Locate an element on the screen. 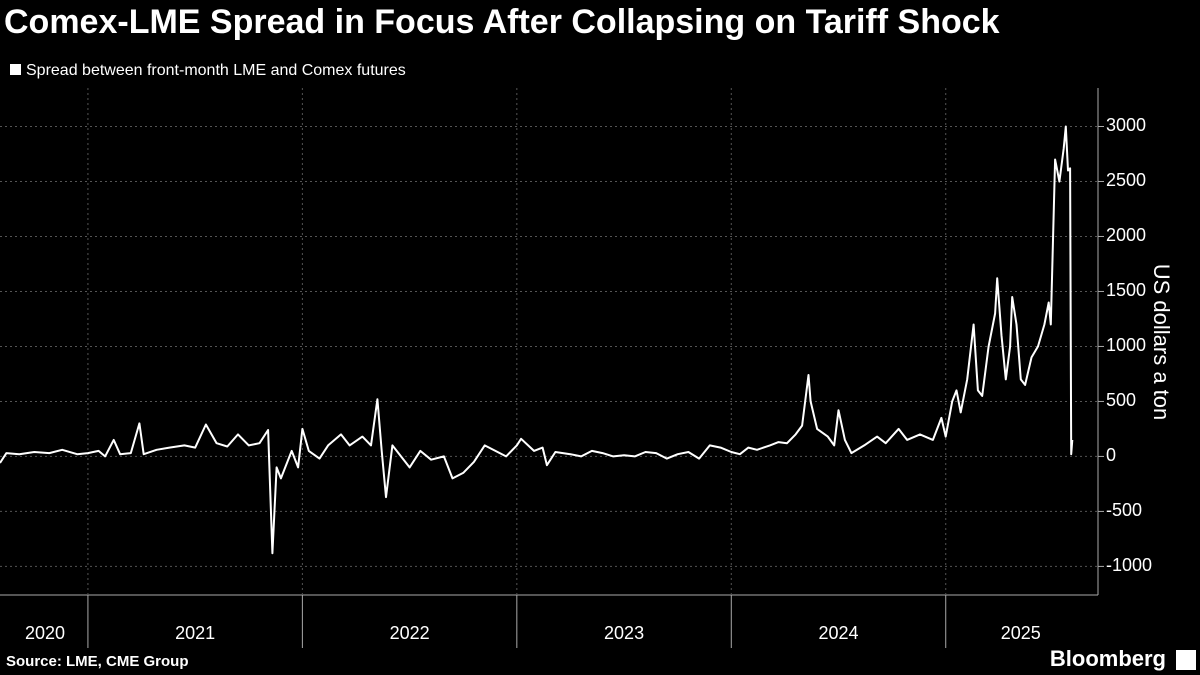 This screenshot has height=675, width=1200. y-tick-label: -500 is located at coordinates (1124, 510).